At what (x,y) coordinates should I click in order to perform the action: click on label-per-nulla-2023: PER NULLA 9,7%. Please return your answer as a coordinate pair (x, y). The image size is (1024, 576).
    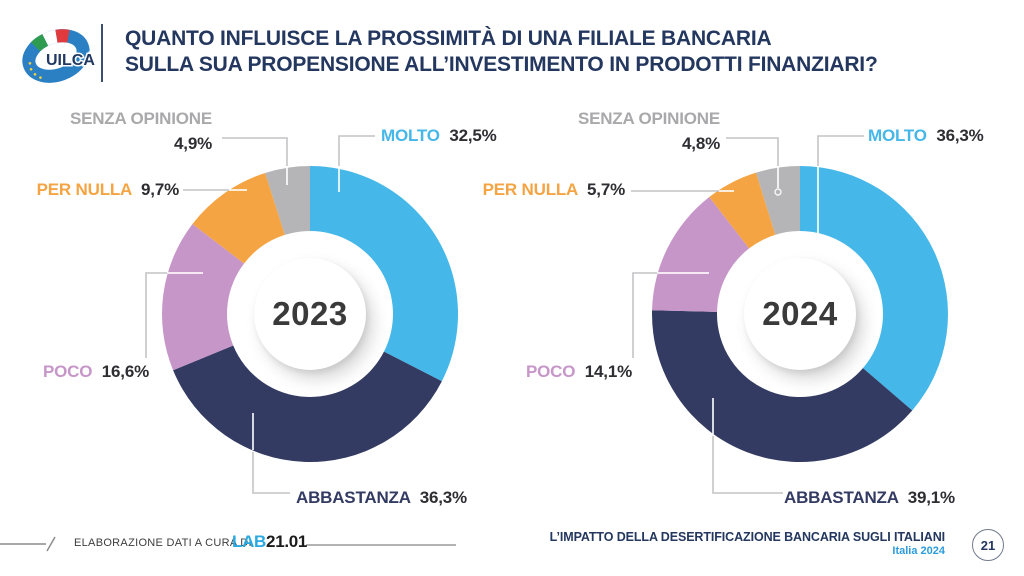
    Looking at the image, I should click on (108, 189).